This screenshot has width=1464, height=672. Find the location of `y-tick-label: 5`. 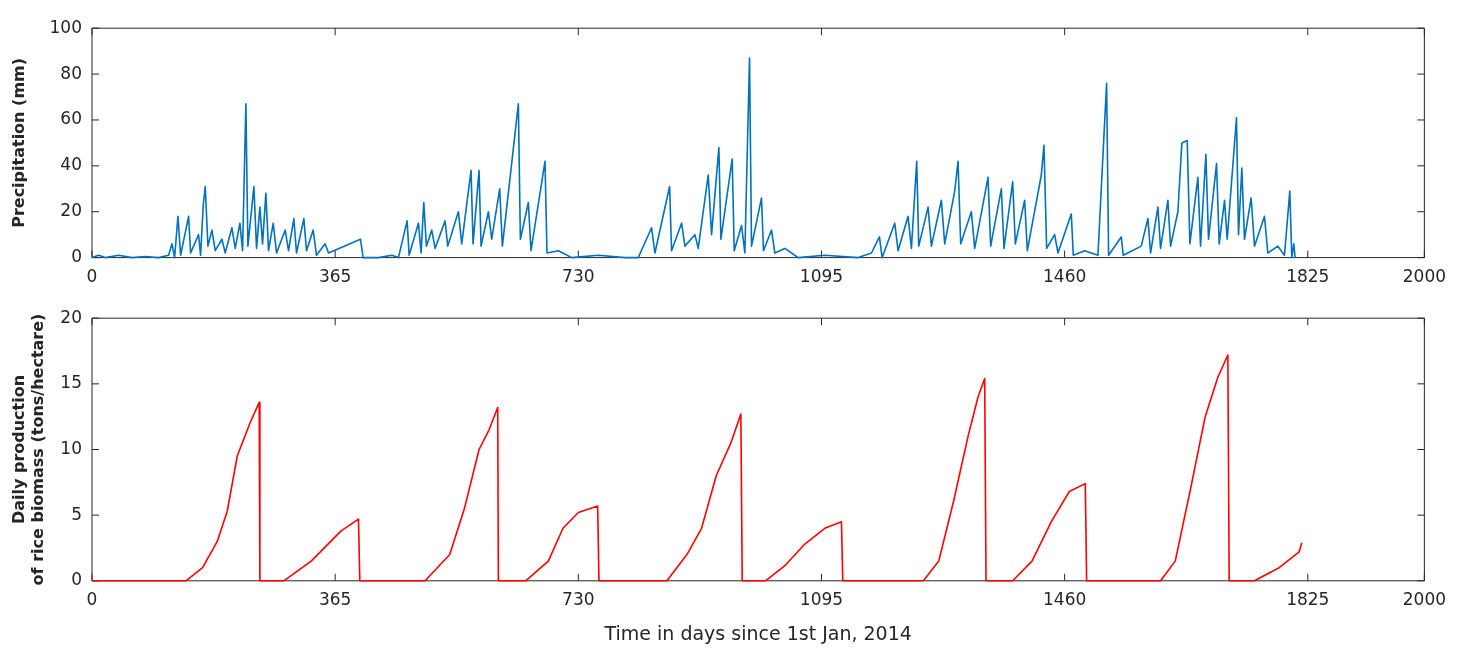

y-tick-label: 5 is located at coordinates (76, 513).